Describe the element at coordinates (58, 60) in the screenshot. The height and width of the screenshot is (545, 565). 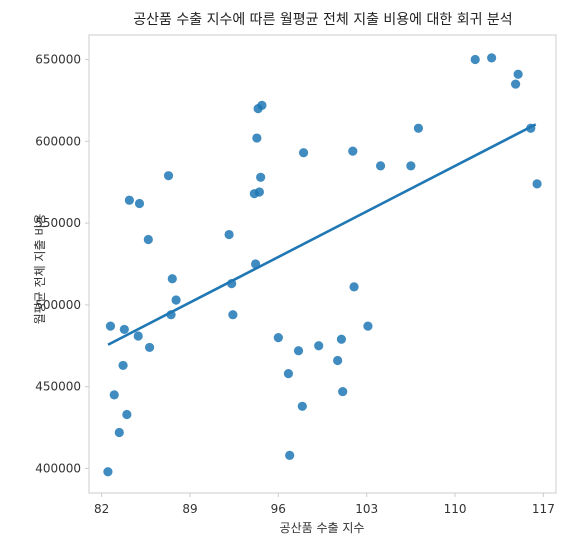
I see `y-tick-label: 650000` at that location.